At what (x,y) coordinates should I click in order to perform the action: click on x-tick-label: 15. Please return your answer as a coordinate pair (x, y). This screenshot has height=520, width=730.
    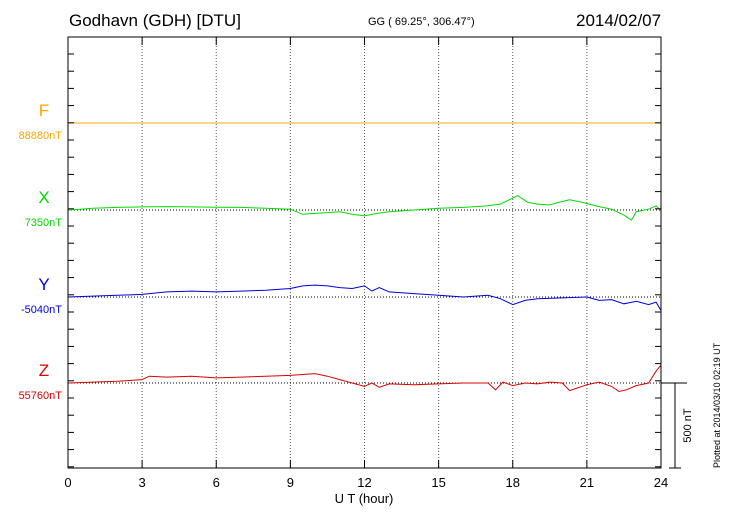
    Looking at the image, I should click on (438, 482).